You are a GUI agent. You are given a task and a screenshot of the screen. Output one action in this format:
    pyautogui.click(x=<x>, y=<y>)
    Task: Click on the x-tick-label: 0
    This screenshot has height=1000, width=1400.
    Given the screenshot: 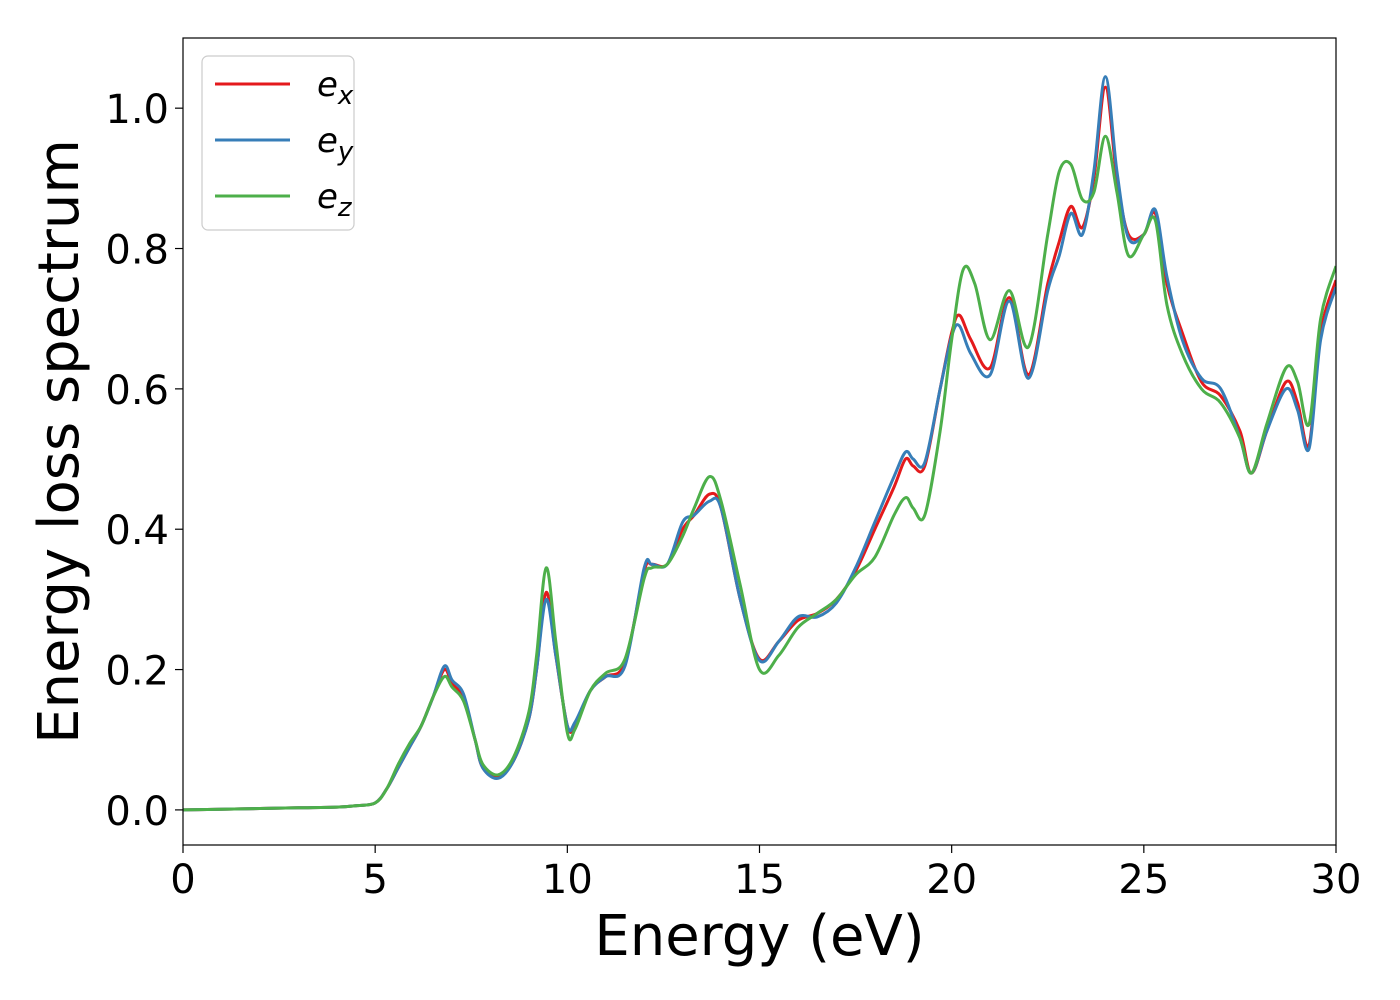 What is the action you would take?
    pyautogui.click(x=182, y=880)
    